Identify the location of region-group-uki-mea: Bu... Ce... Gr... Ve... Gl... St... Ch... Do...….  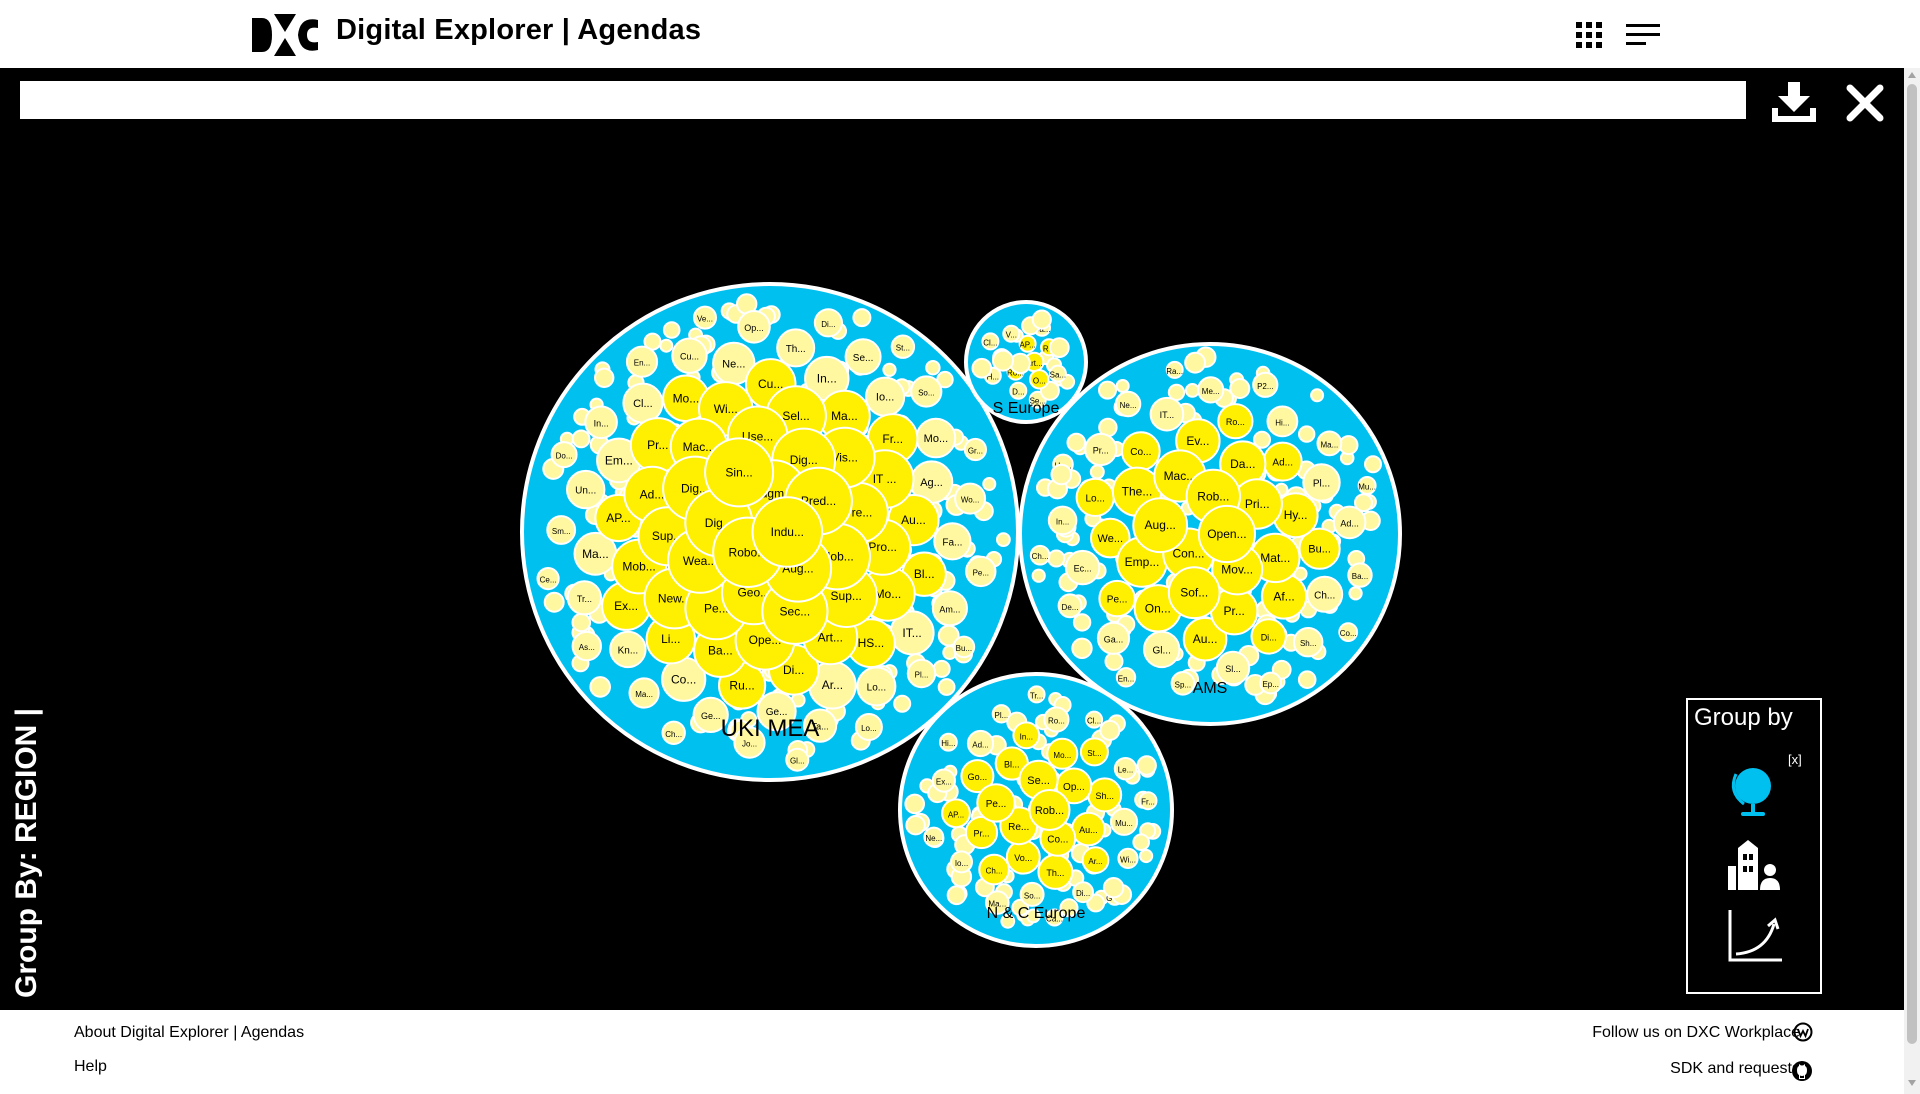
(770, 532).